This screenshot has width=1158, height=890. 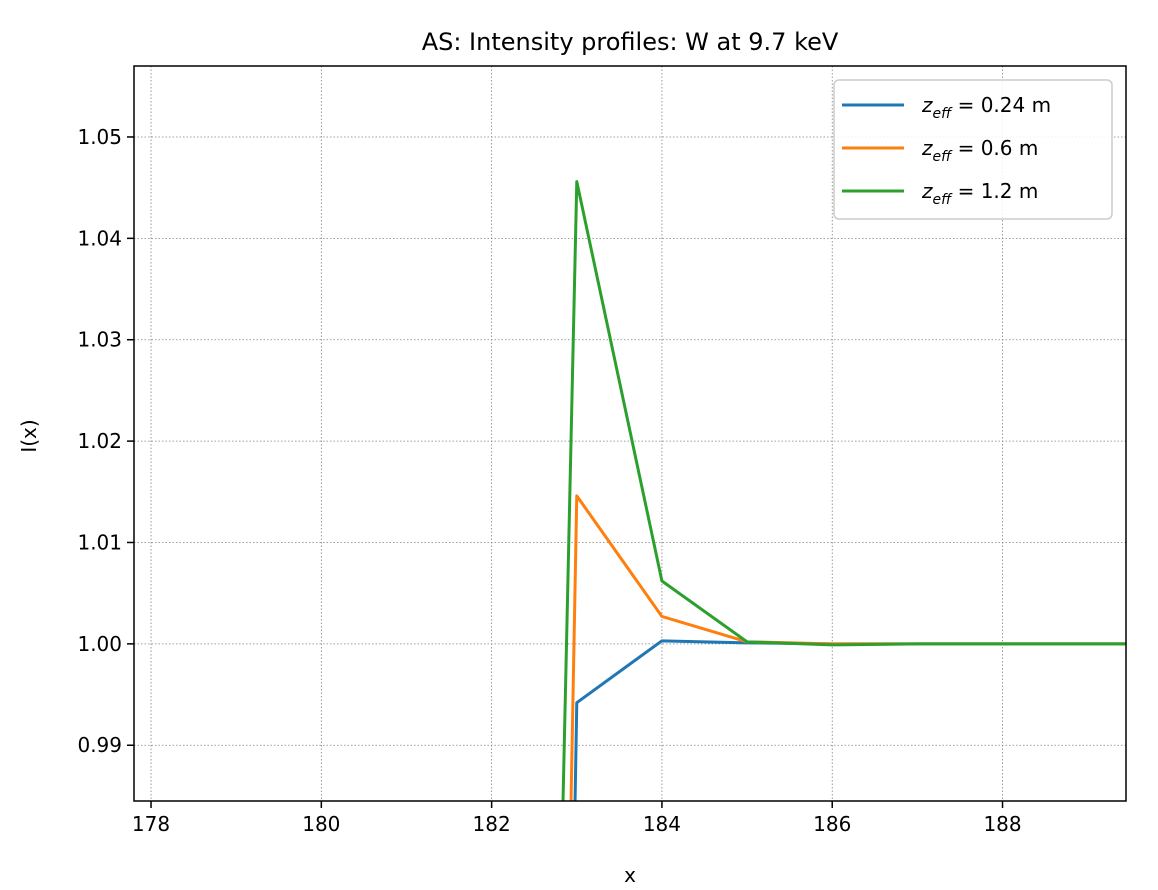 What do you see at coordinates (1002, 824) in the screenshot?
I see `x-tick-label: 188` at bounding box center [1002, 824].